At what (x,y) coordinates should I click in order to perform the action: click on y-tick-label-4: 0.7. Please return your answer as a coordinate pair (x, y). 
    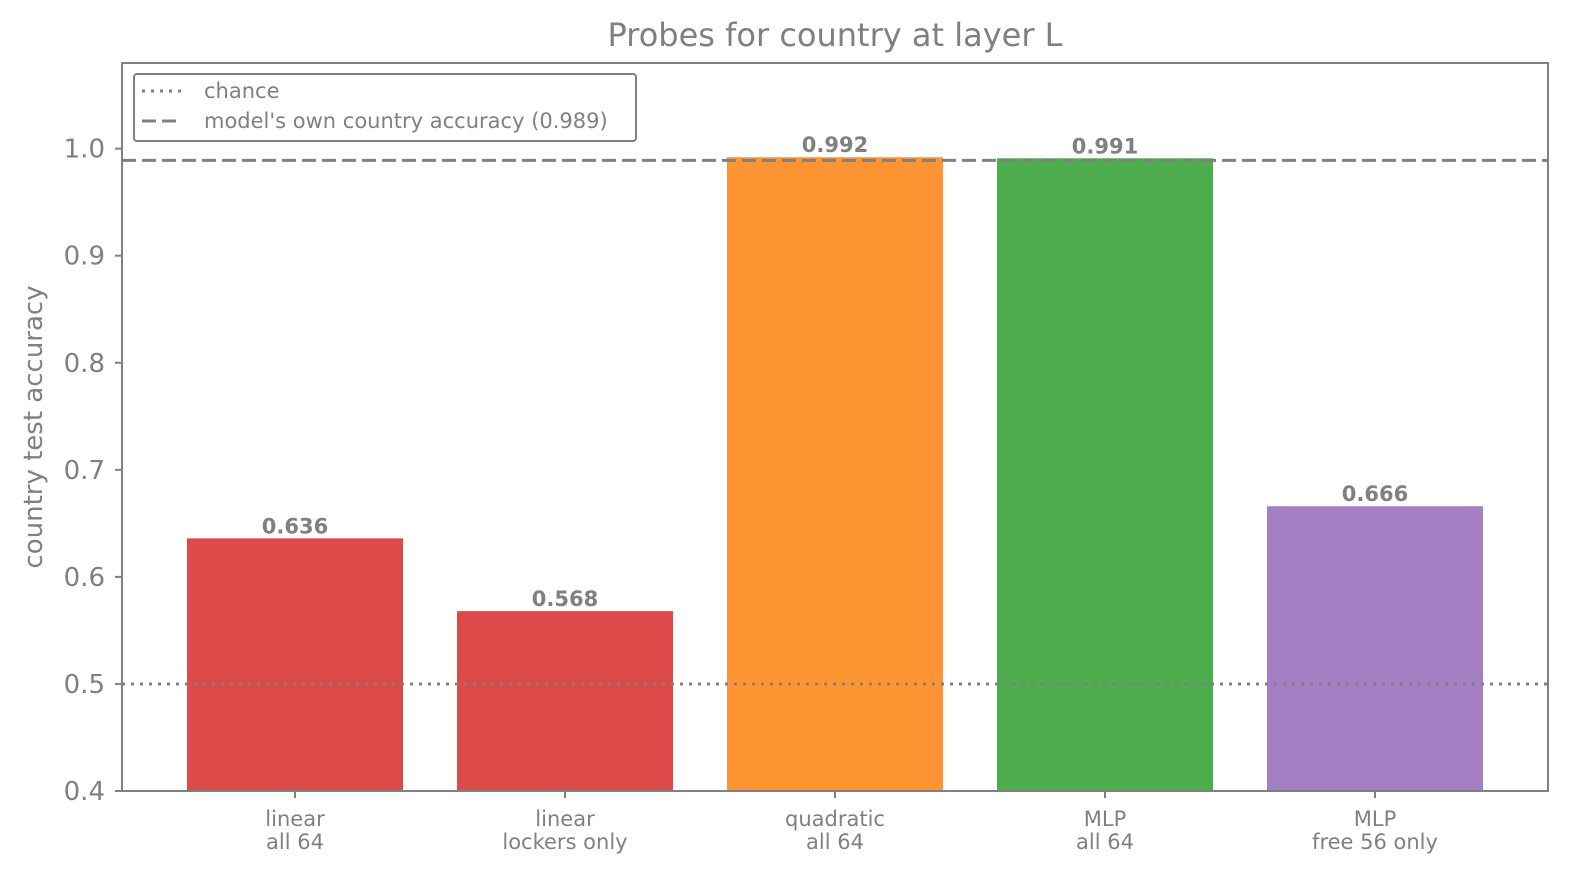
    Looking at the image, I should click on (84, 471).